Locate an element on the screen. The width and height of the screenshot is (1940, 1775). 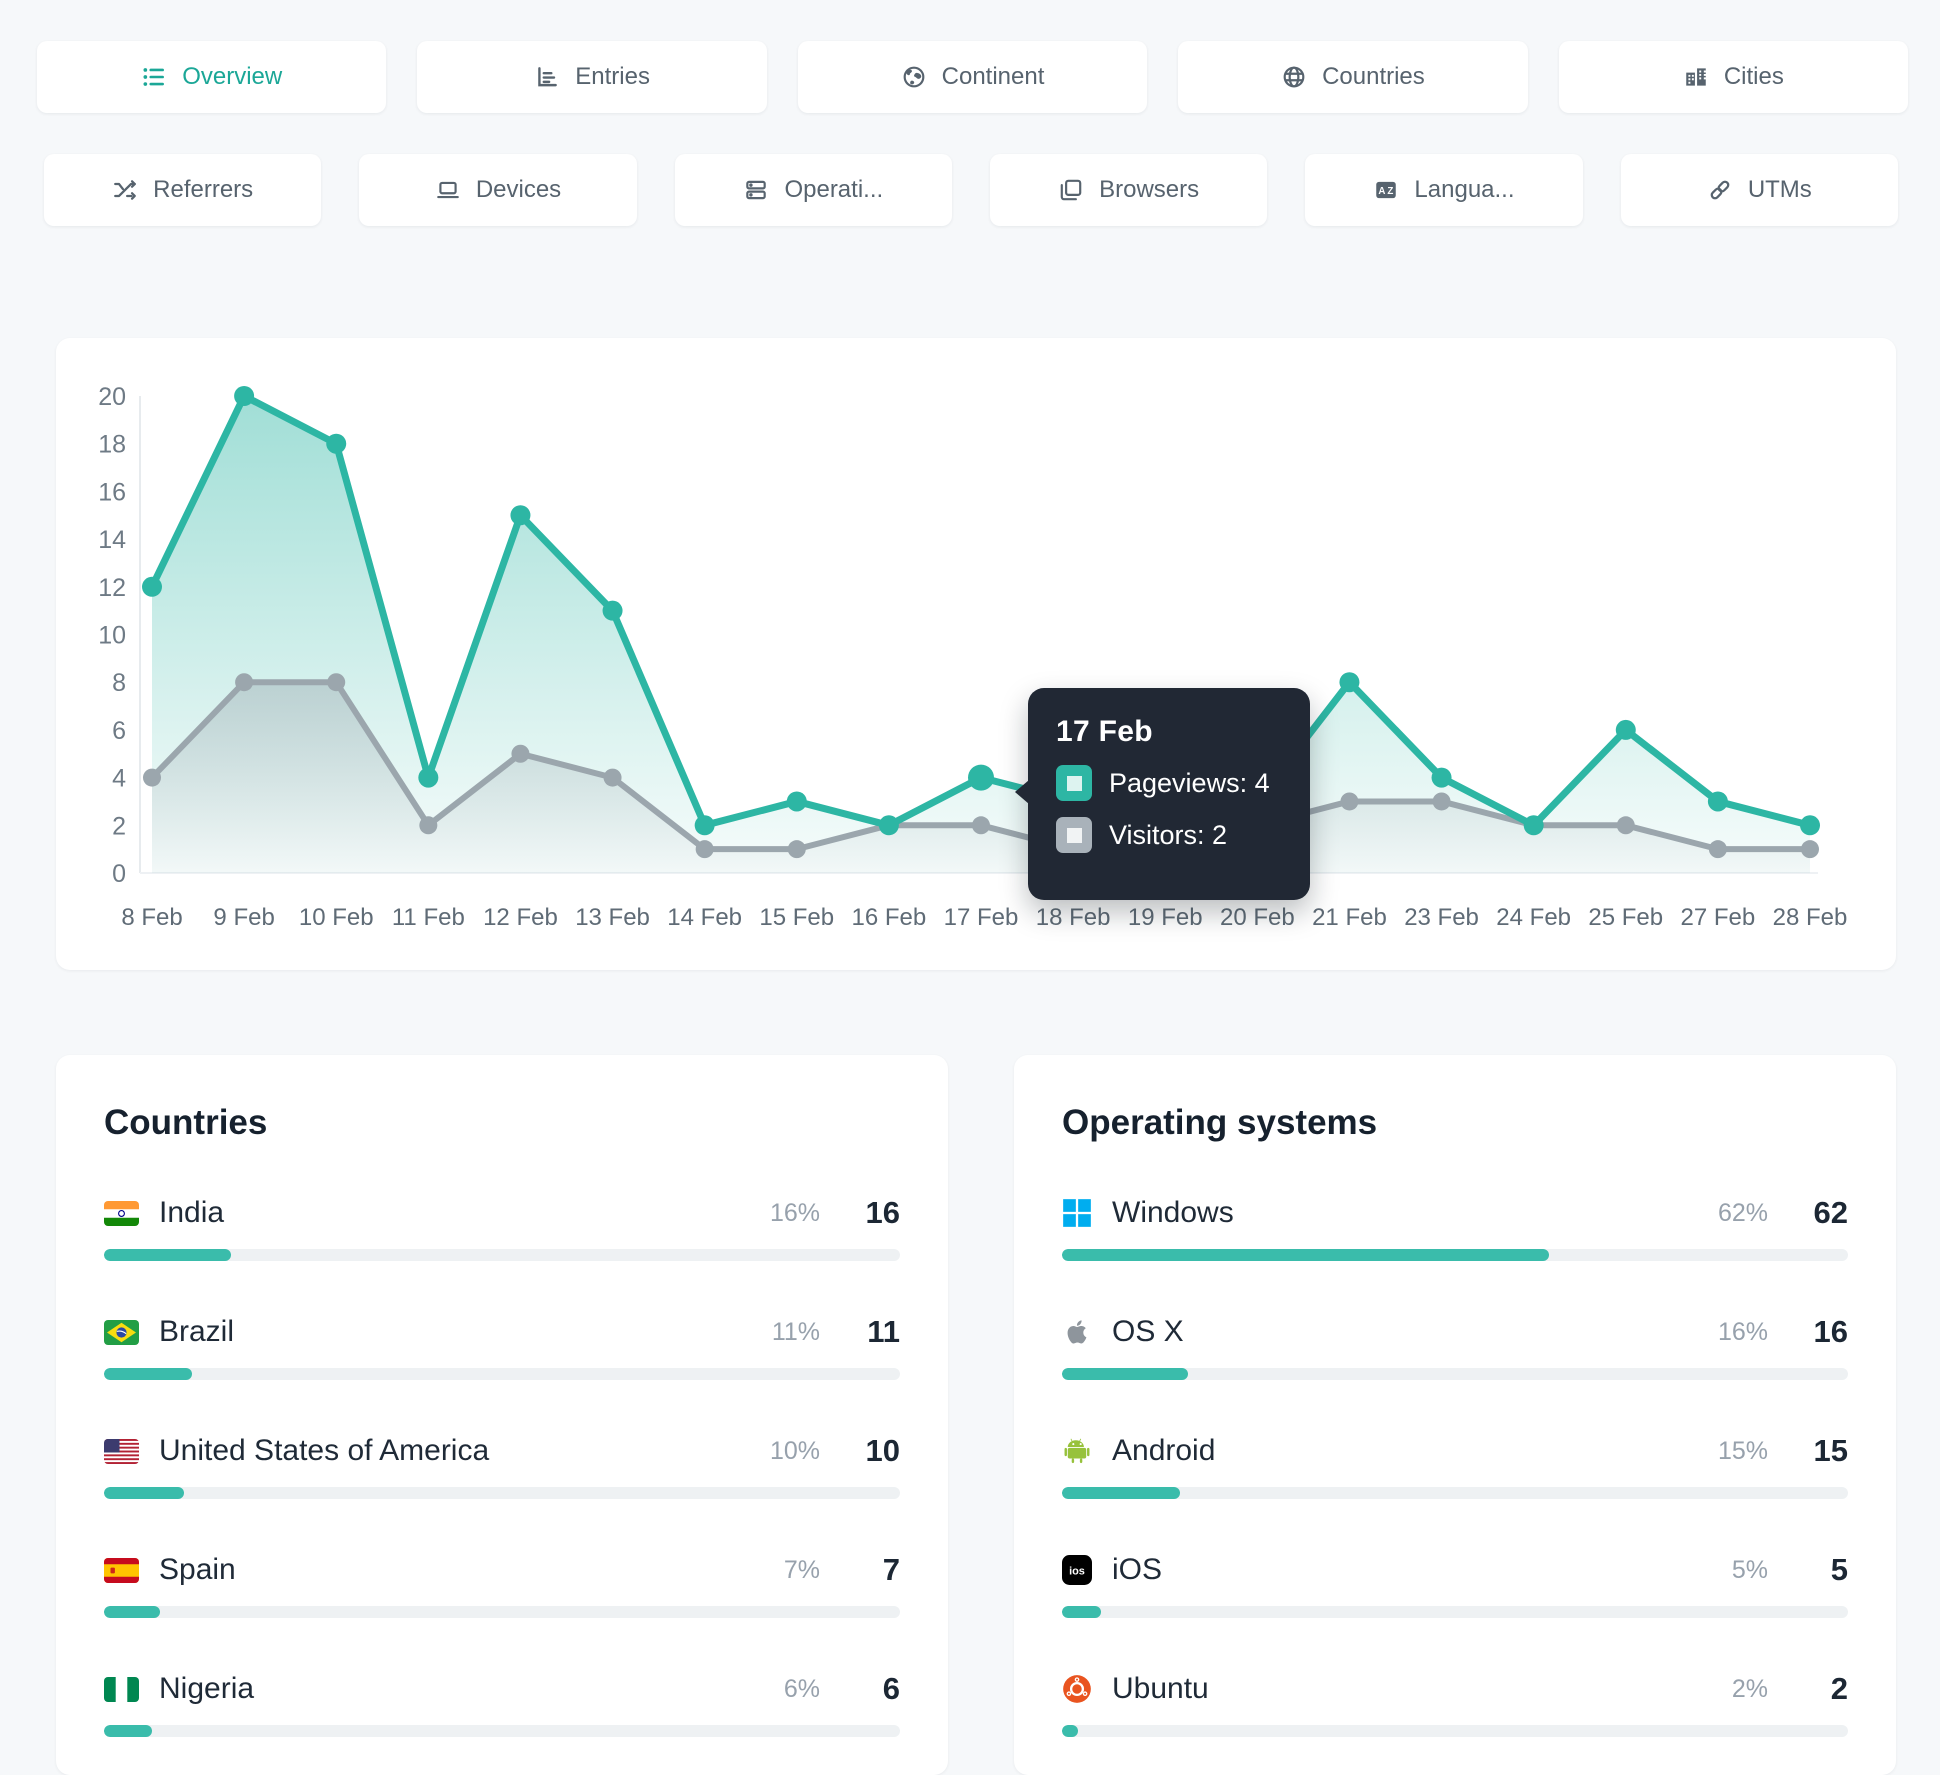
y-tick-label: 14 is located at coordinates (112, 540).